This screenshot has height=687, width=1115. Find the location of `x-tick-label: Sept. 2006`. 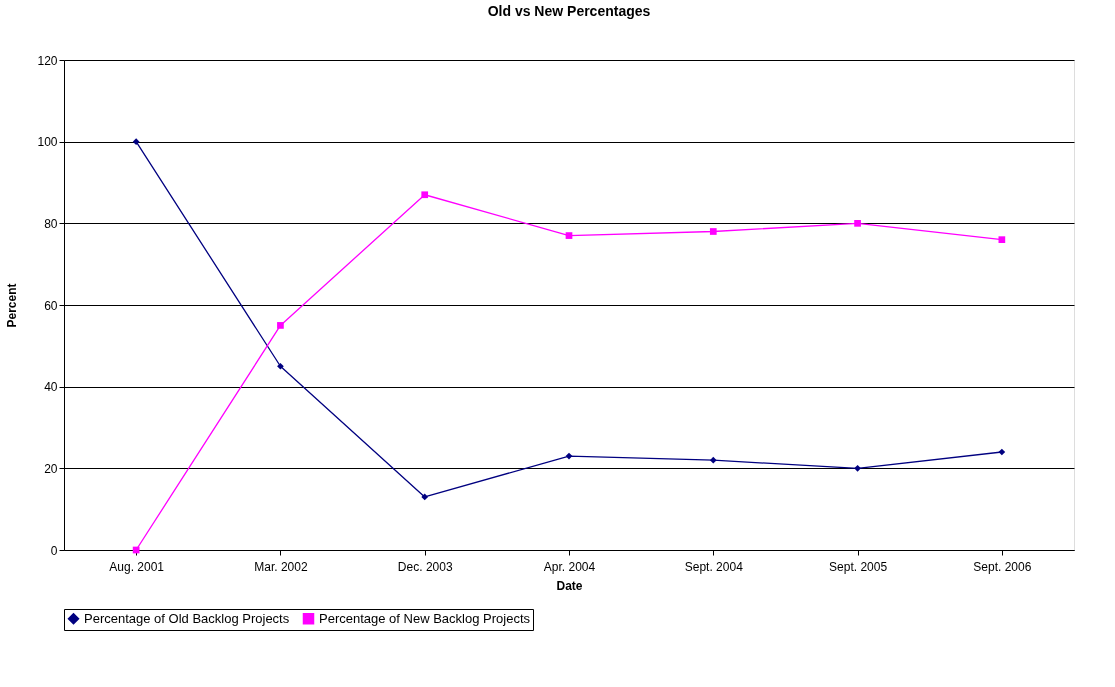

x-tick-label: Sept. 2006 is located at coordinates (1002, 566).